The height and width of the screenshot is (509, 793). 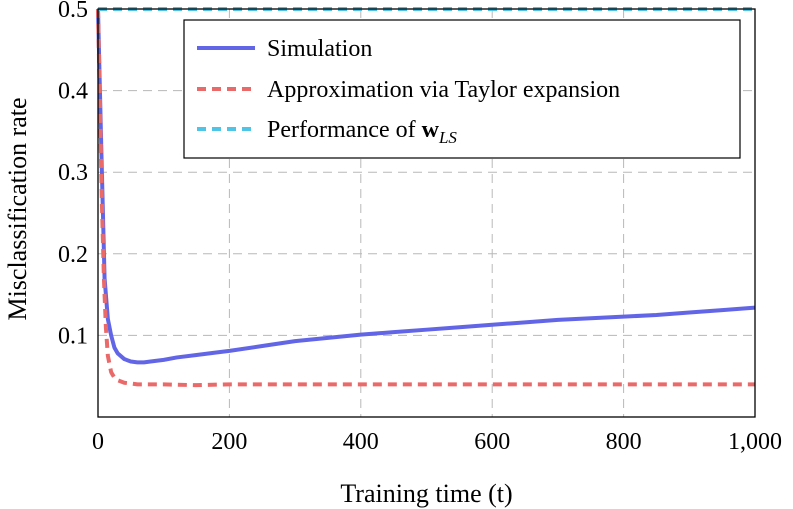 What do you see at coordinates (73, 173) in the screenshot?
I see `y-tick-label: 0.3` at bounding box center [73, 173].